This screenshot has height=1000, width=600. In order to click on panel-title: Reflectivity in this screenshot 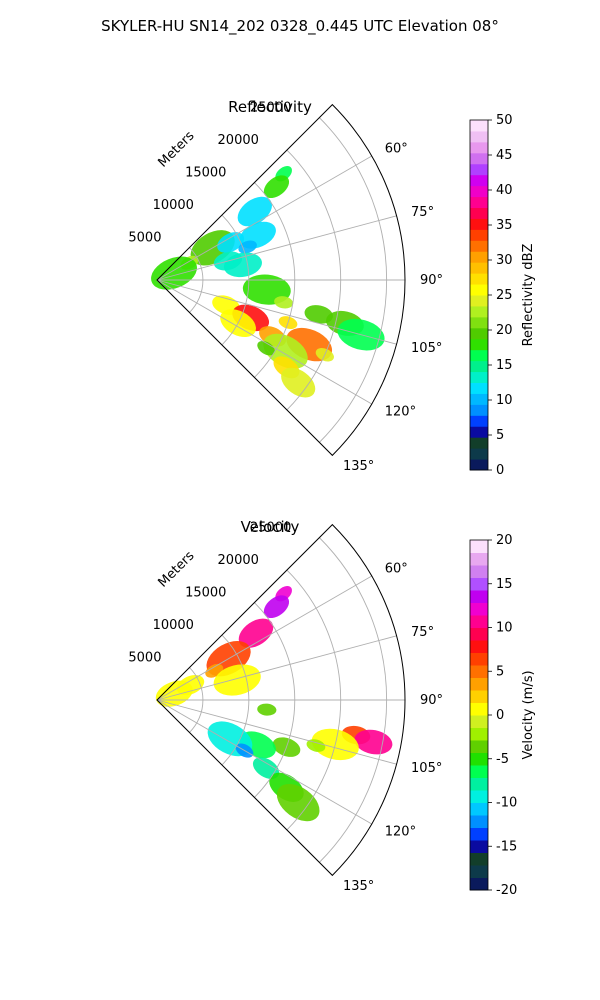, I will do `click(270, 107)`.